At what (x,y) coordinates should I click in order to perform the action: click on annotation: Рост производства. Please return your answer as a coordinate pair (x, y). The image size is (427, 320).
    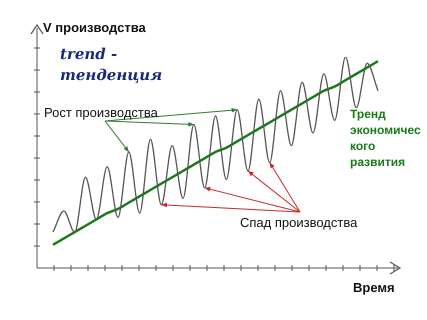
    Looking at the image, I should click on (101, 112).